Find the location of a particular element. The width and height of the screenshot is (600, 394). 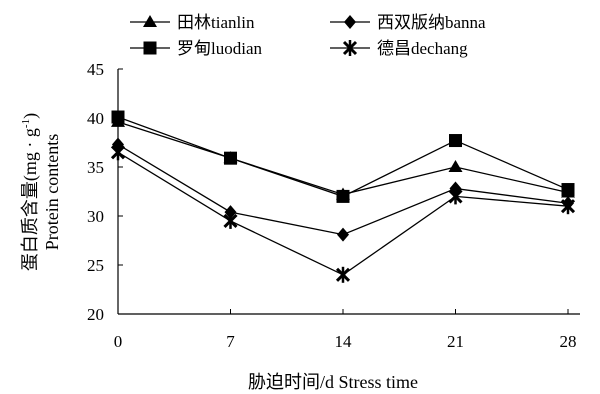

data-point-s1-4-shape is located at coordinates (455, 166).